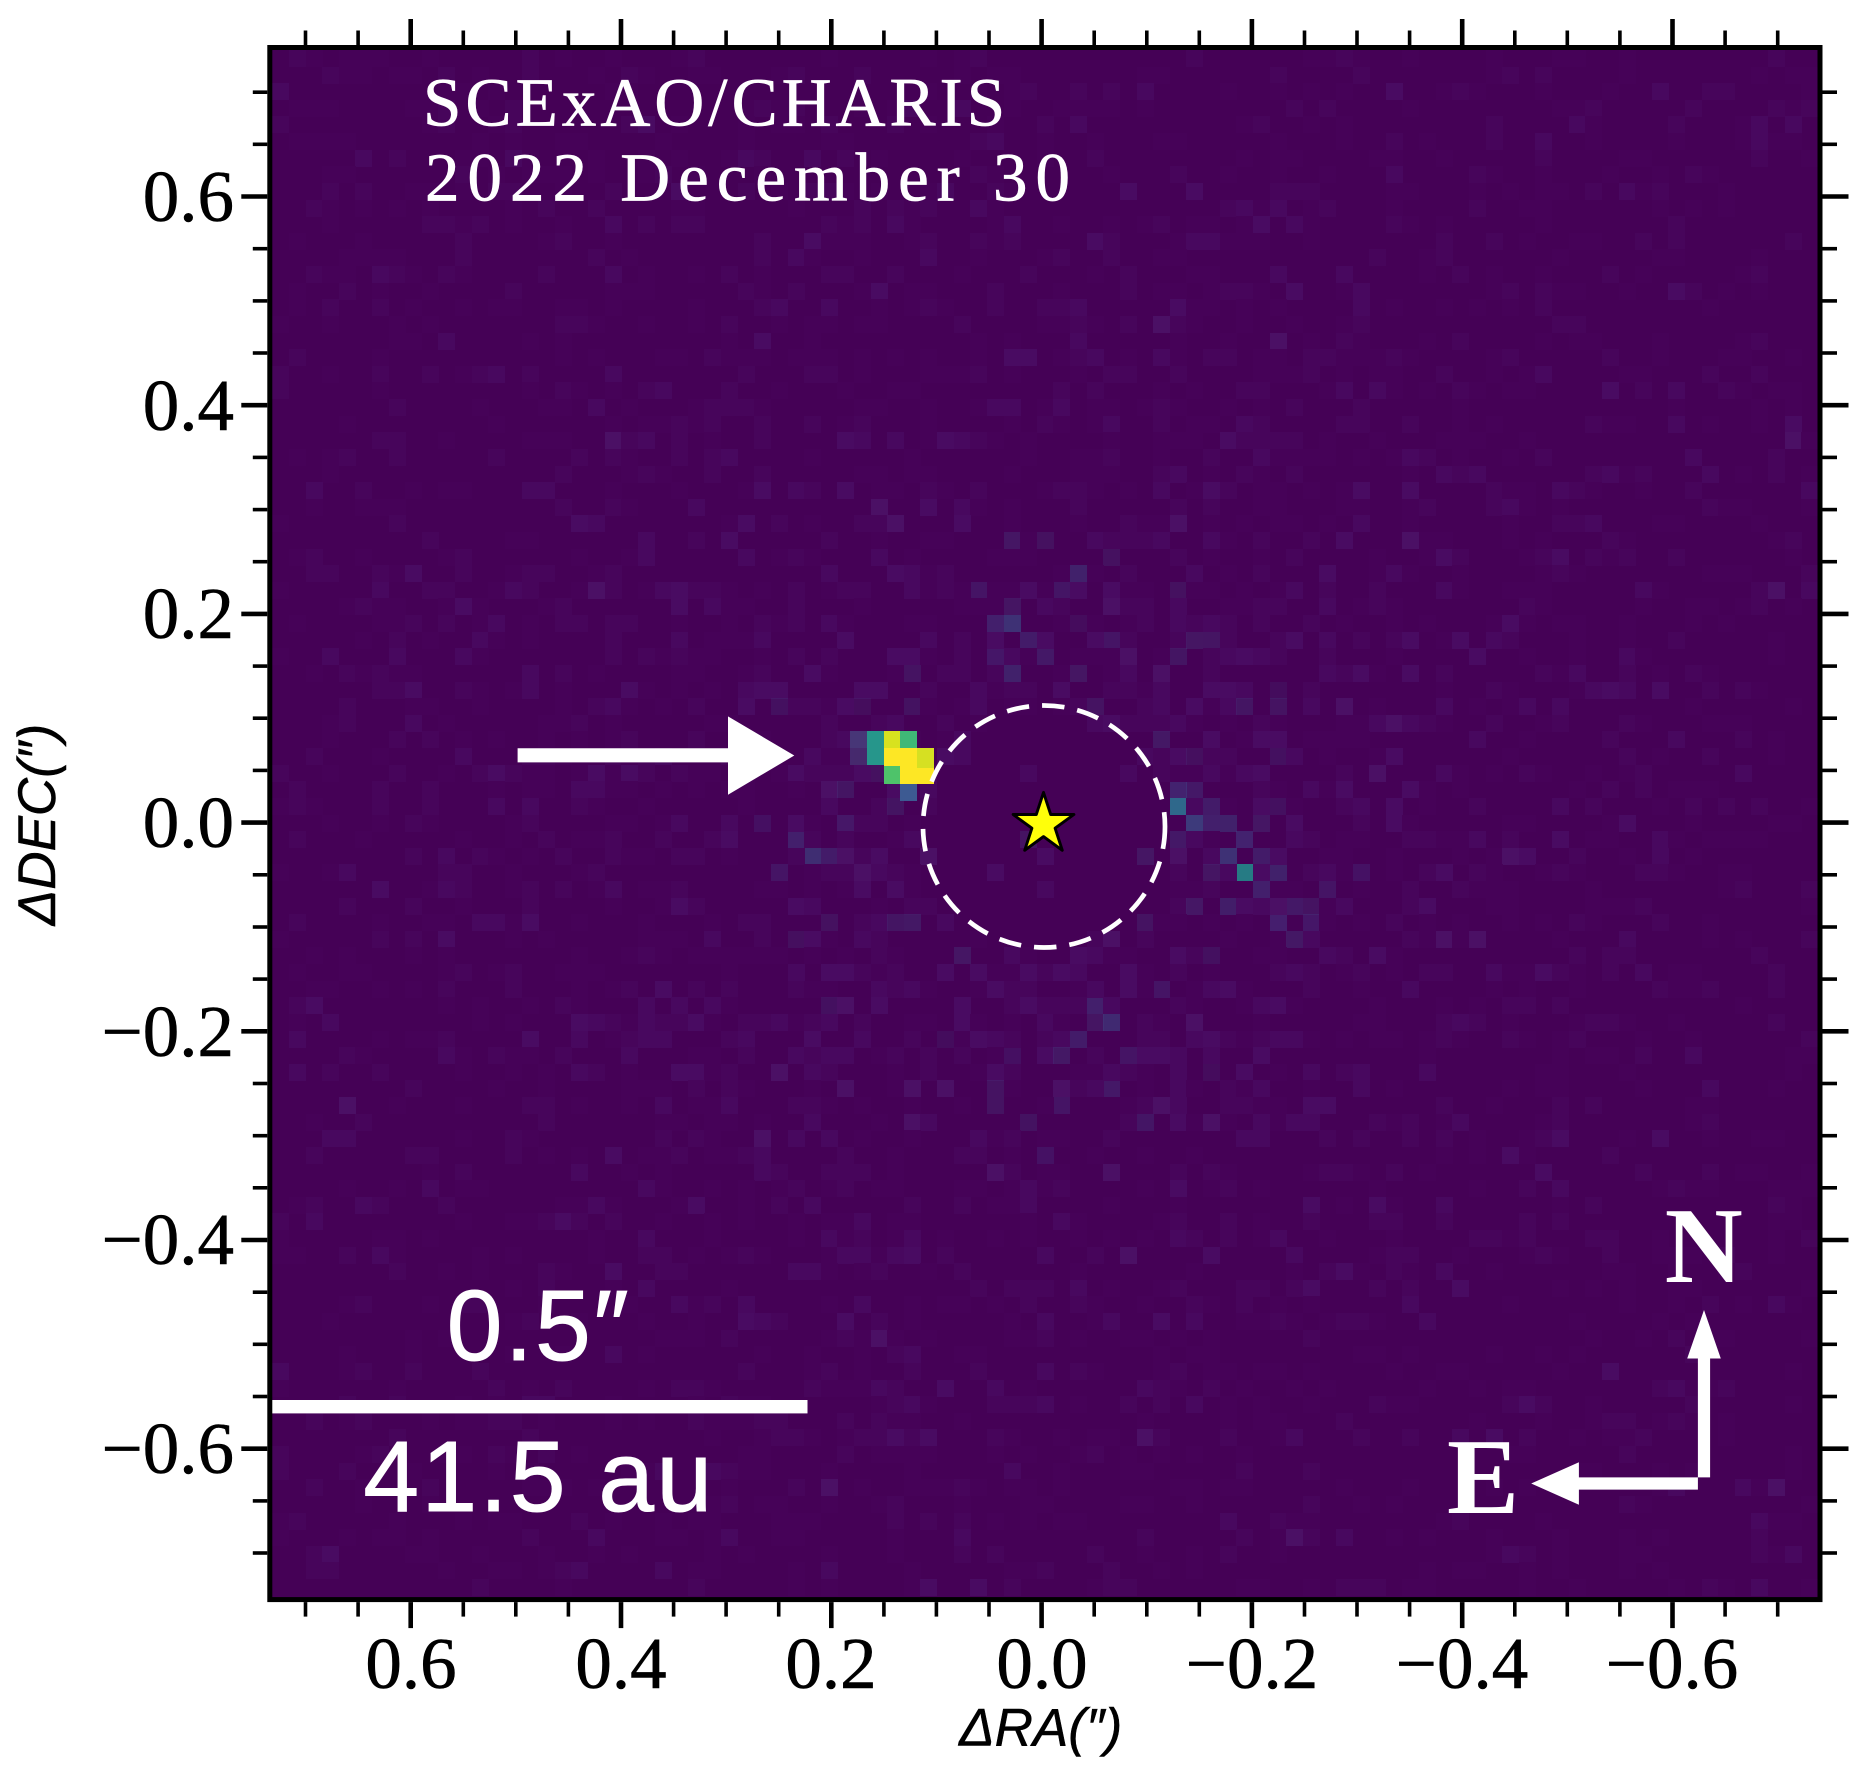  What do you see at coordinates (751, 178) in the screenshot?
I see `svg-text: 2022 December 30` at bounding box center [751, 178].